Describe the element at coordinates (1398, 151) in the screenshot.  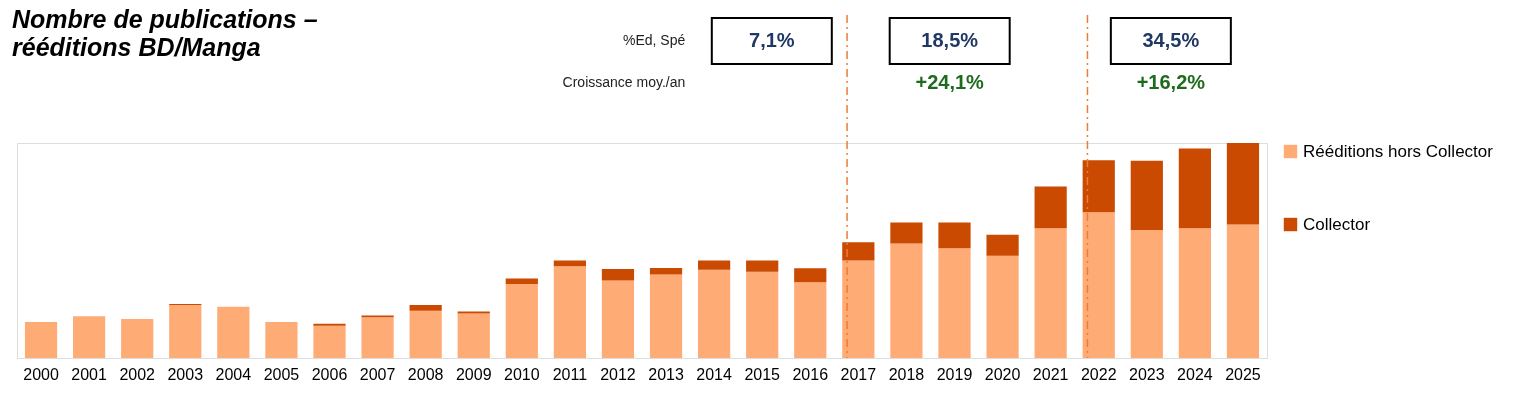
I see `legend-label: Rééditions hors Collector` at that location.